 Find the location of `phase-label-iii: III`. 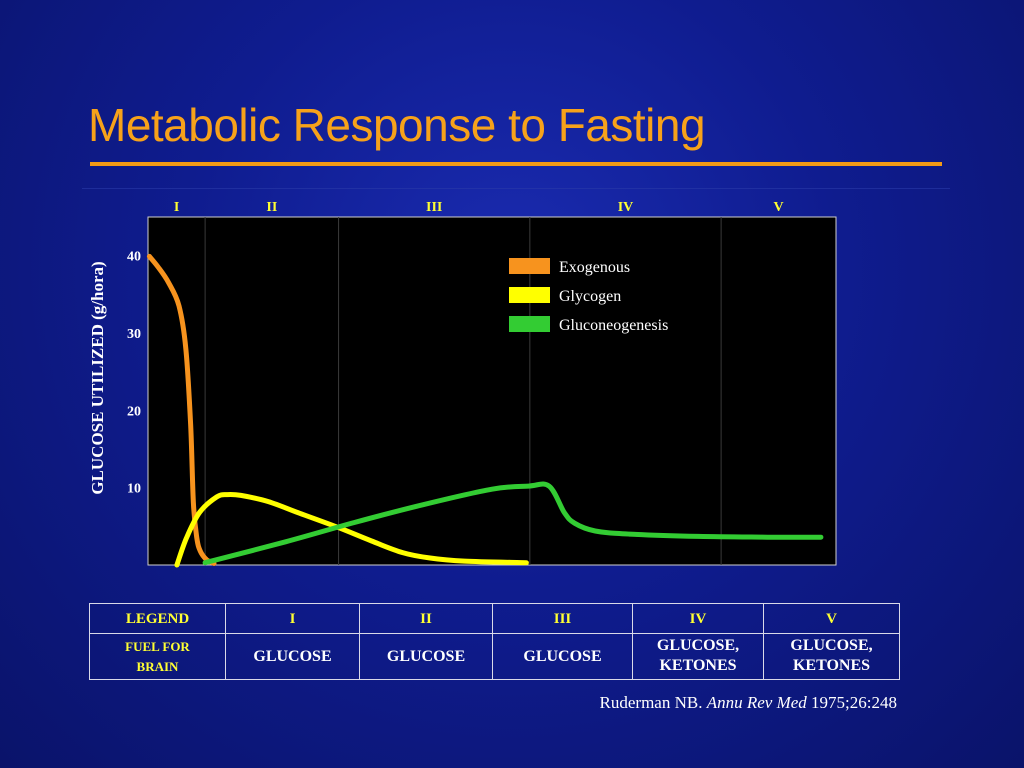

phase-label-iii: III is located at coordinates (434, 207).